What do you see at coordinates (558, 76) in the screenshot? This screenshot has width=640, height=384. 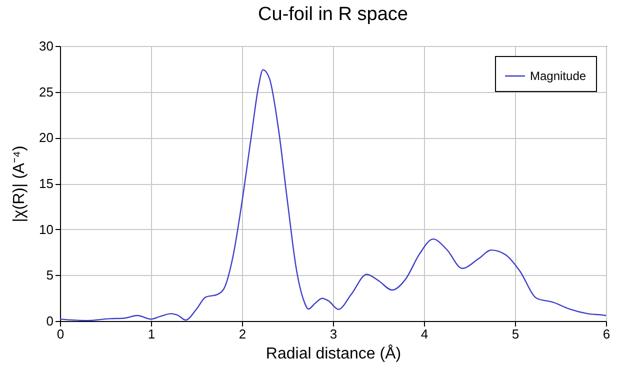 I see `legend-label: Magnitude` at bounding box center [558, 76].